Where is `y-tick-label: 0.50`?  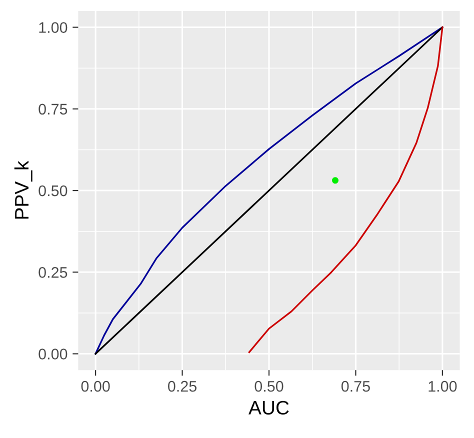 y-tick-label: 0.50 is located at coordinates (53, 190).